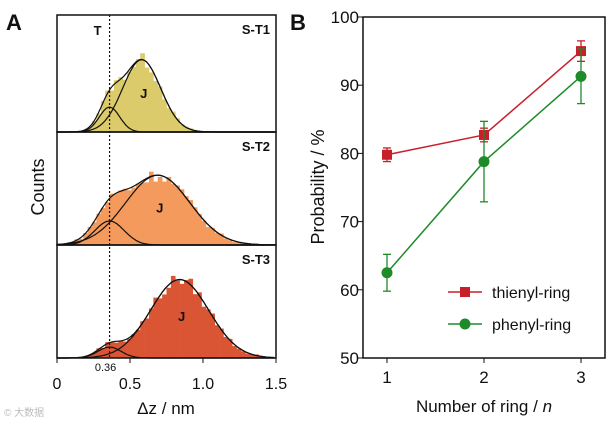 This screenshot has width=615, height=427. I want to click on fit-curve-sum, so click(166, 318).